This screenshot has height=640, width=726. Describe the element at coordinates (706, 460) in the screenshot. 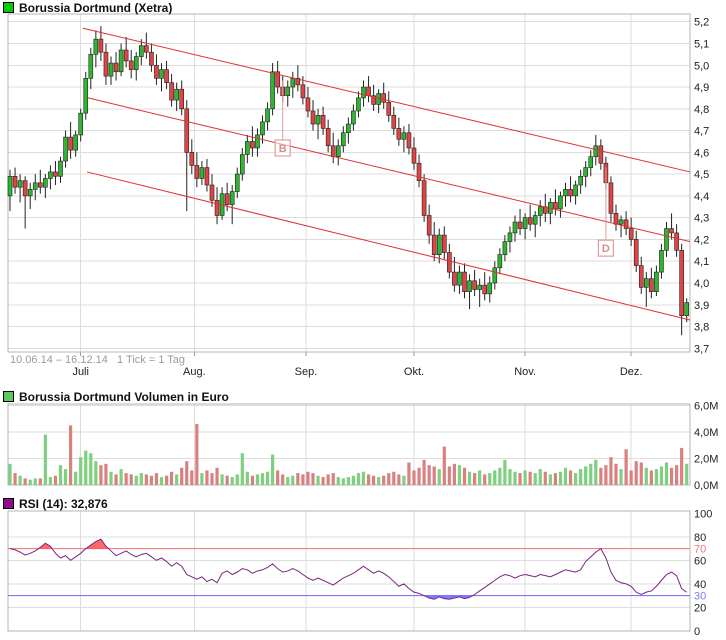

I see `volume-tick-label: 2,0M` at that location.